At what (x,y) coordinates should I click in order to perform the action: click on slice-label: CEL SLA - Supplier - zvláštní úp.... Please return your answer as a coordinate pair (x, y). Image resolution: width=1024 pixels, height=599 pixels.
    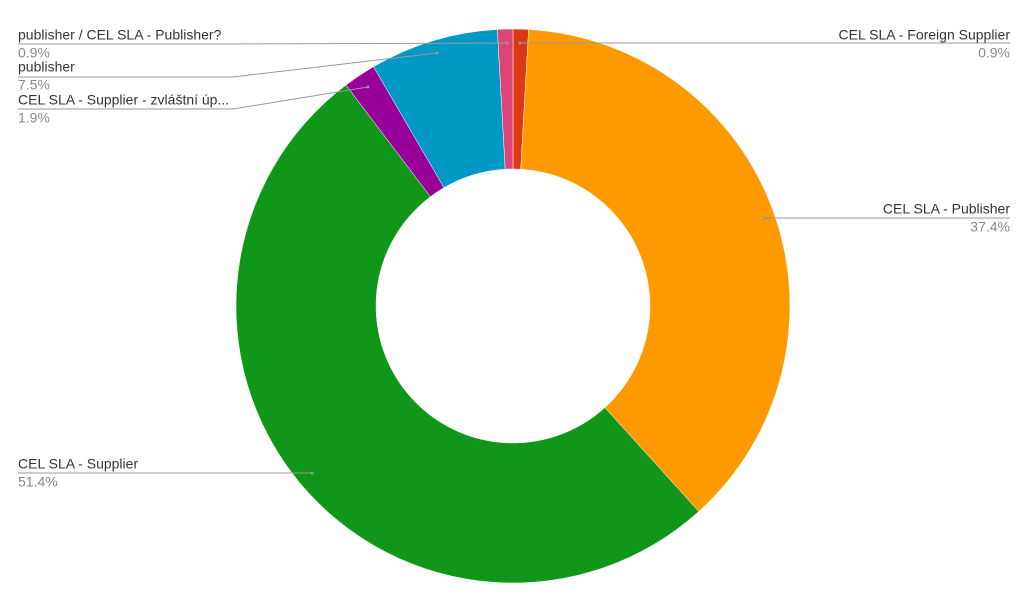
    Looking at the image, I should click on (123, 100).